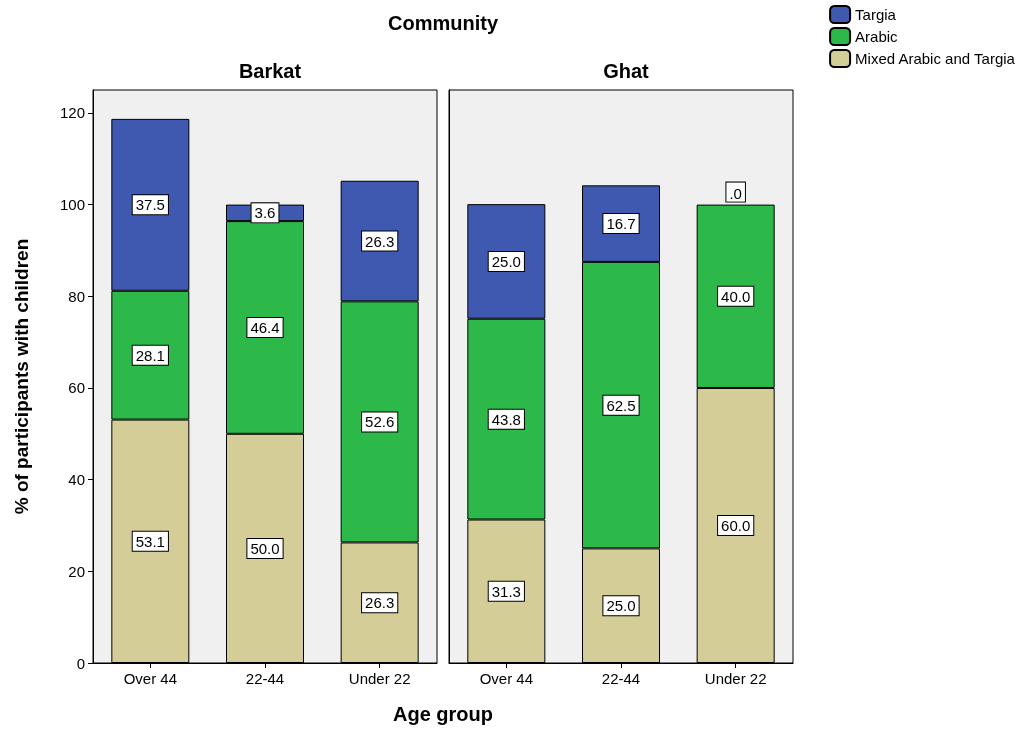  Describe the element at coordinates (736, 525) in the screenshot. I see `data-label: 60.0` at that location.